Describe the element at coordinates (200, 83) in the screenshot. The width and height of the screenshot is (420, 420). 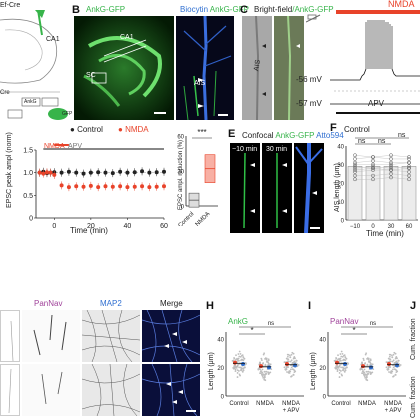
I see `ais-label-b: AIS` at that location.